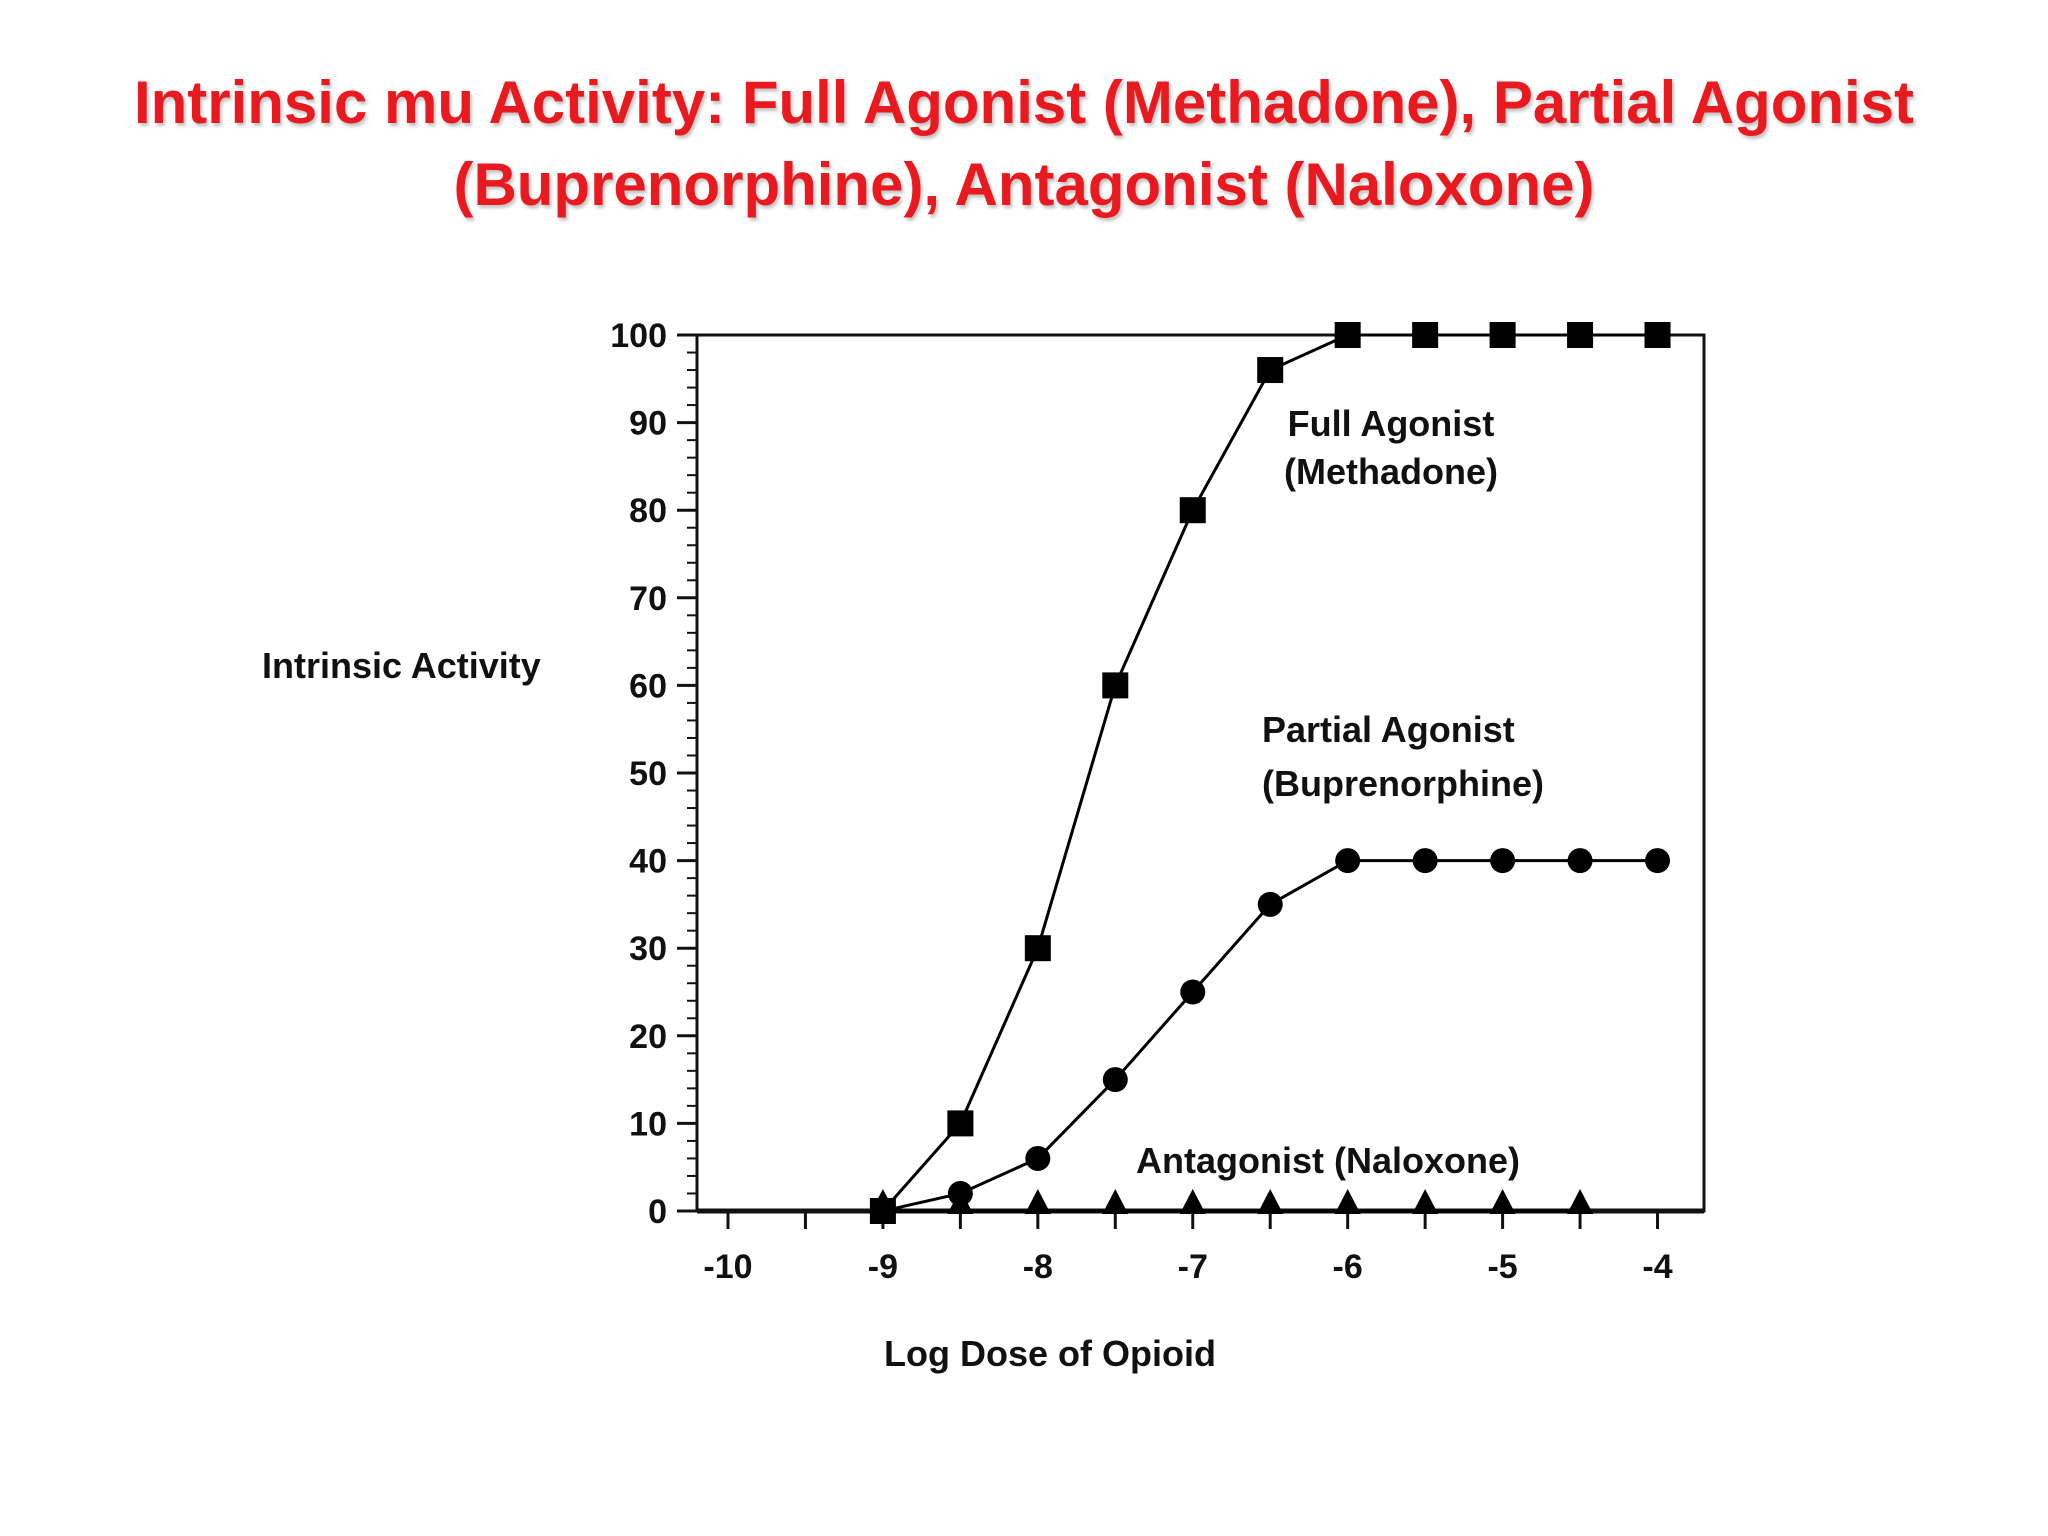 The width and height of the screenshot is (2048, 1536). I want to click on y-tick-label: 80, so click(648, 511).